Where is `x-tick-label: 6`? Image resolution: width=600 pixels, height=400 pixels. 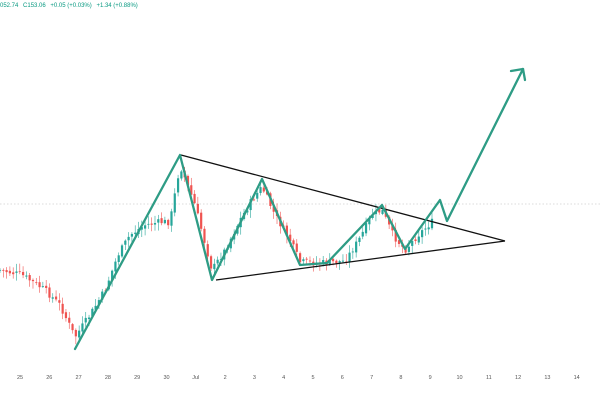 x-tick-label: 6 is located at coordinates (342, 378).